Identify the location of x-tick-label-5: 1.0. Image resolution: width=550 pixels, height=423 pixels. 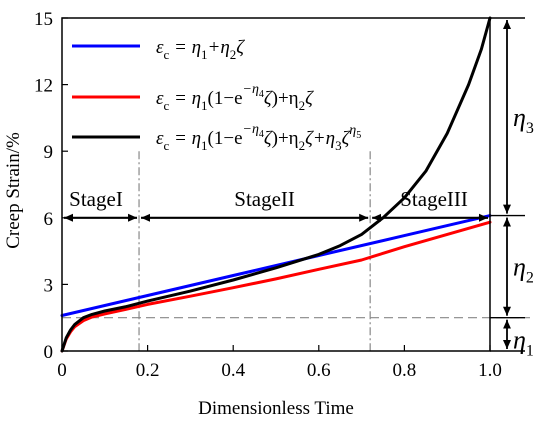
(490, 370).